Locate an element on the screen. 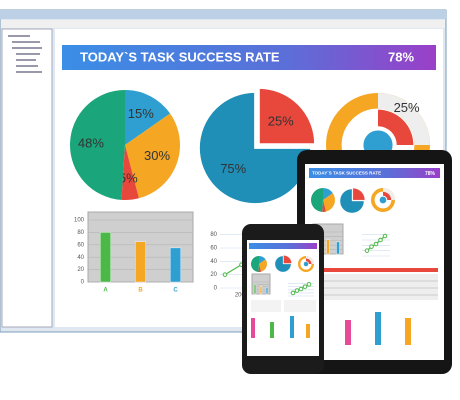  slice-label: 75% is located at coordinates (233, 168).